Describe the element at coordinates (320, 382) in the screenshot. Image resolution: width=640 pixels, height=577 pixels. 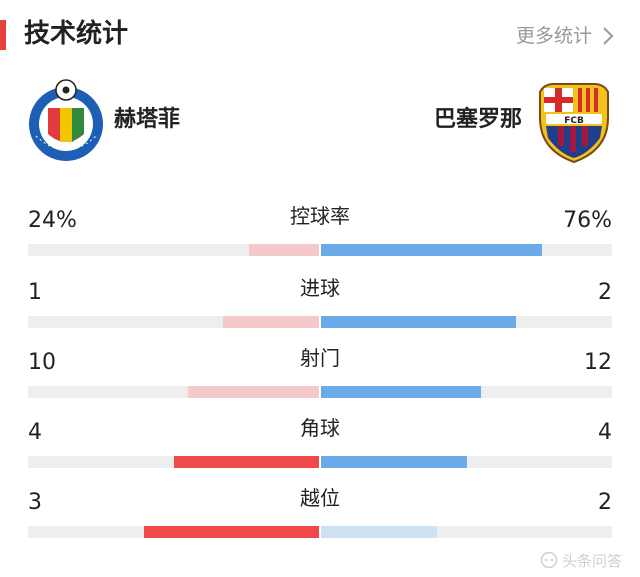
I see `stat-row-shots: 10 射门 12` at that location.